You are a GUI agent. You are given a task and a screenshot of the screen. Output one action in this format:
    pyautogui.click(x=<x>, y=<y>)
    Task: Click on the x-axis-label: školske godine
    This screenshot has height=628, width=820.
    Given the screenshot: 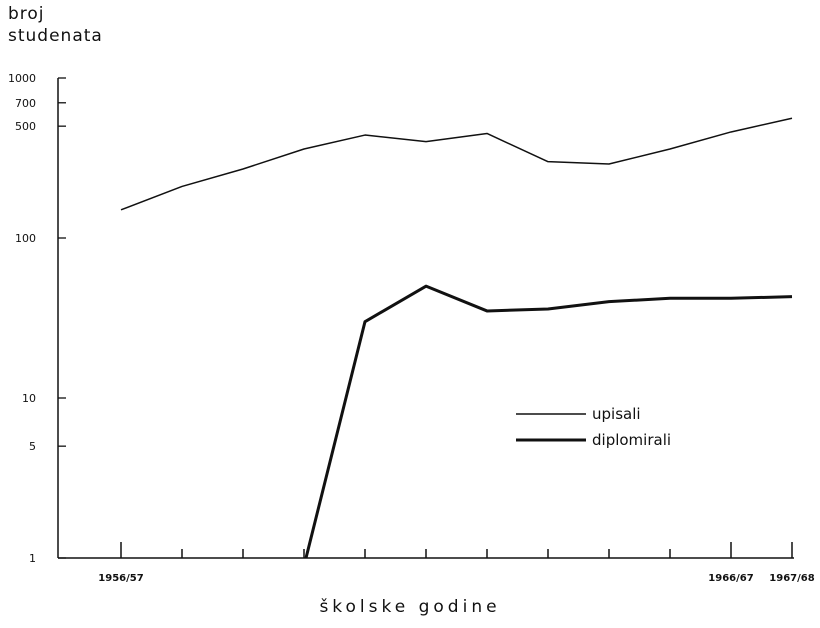 What is the action you would take?
    pyautogui.click(x=410, y=607)
    